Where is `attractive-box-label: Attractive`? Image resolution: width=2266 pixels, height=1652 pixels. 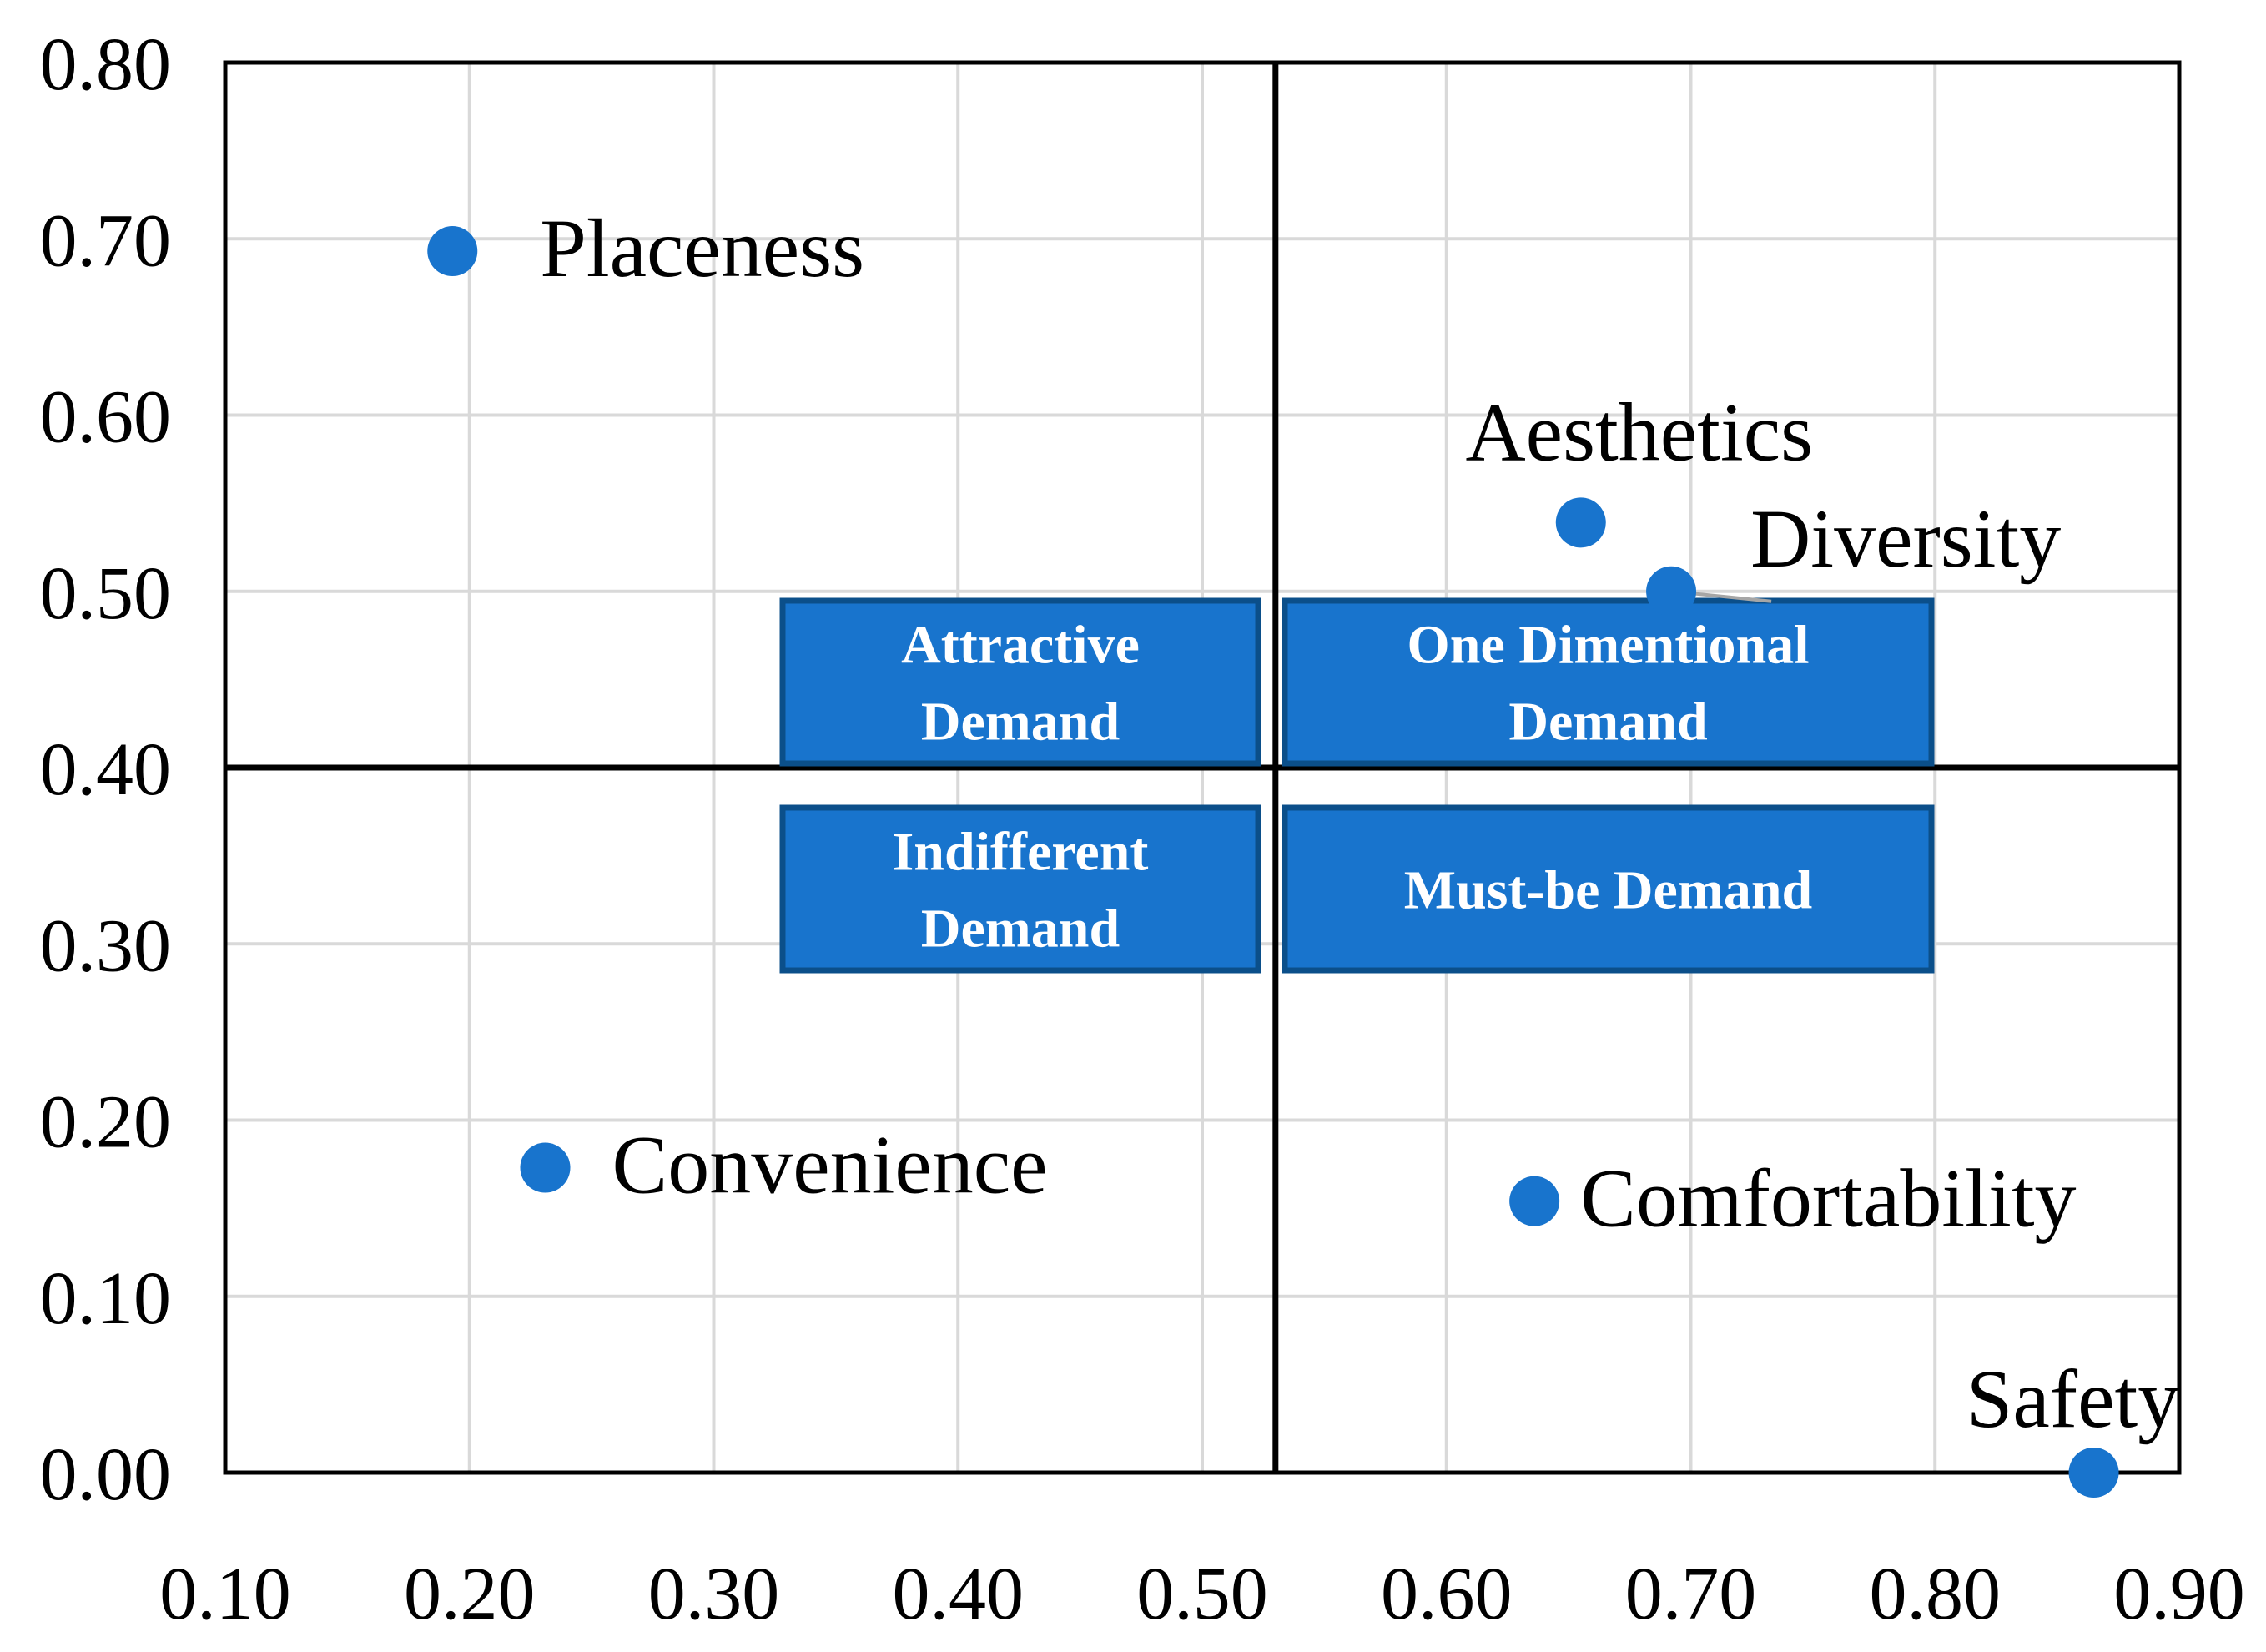
attractive-box-label: Attractive is located at coordinates (1021, 646).